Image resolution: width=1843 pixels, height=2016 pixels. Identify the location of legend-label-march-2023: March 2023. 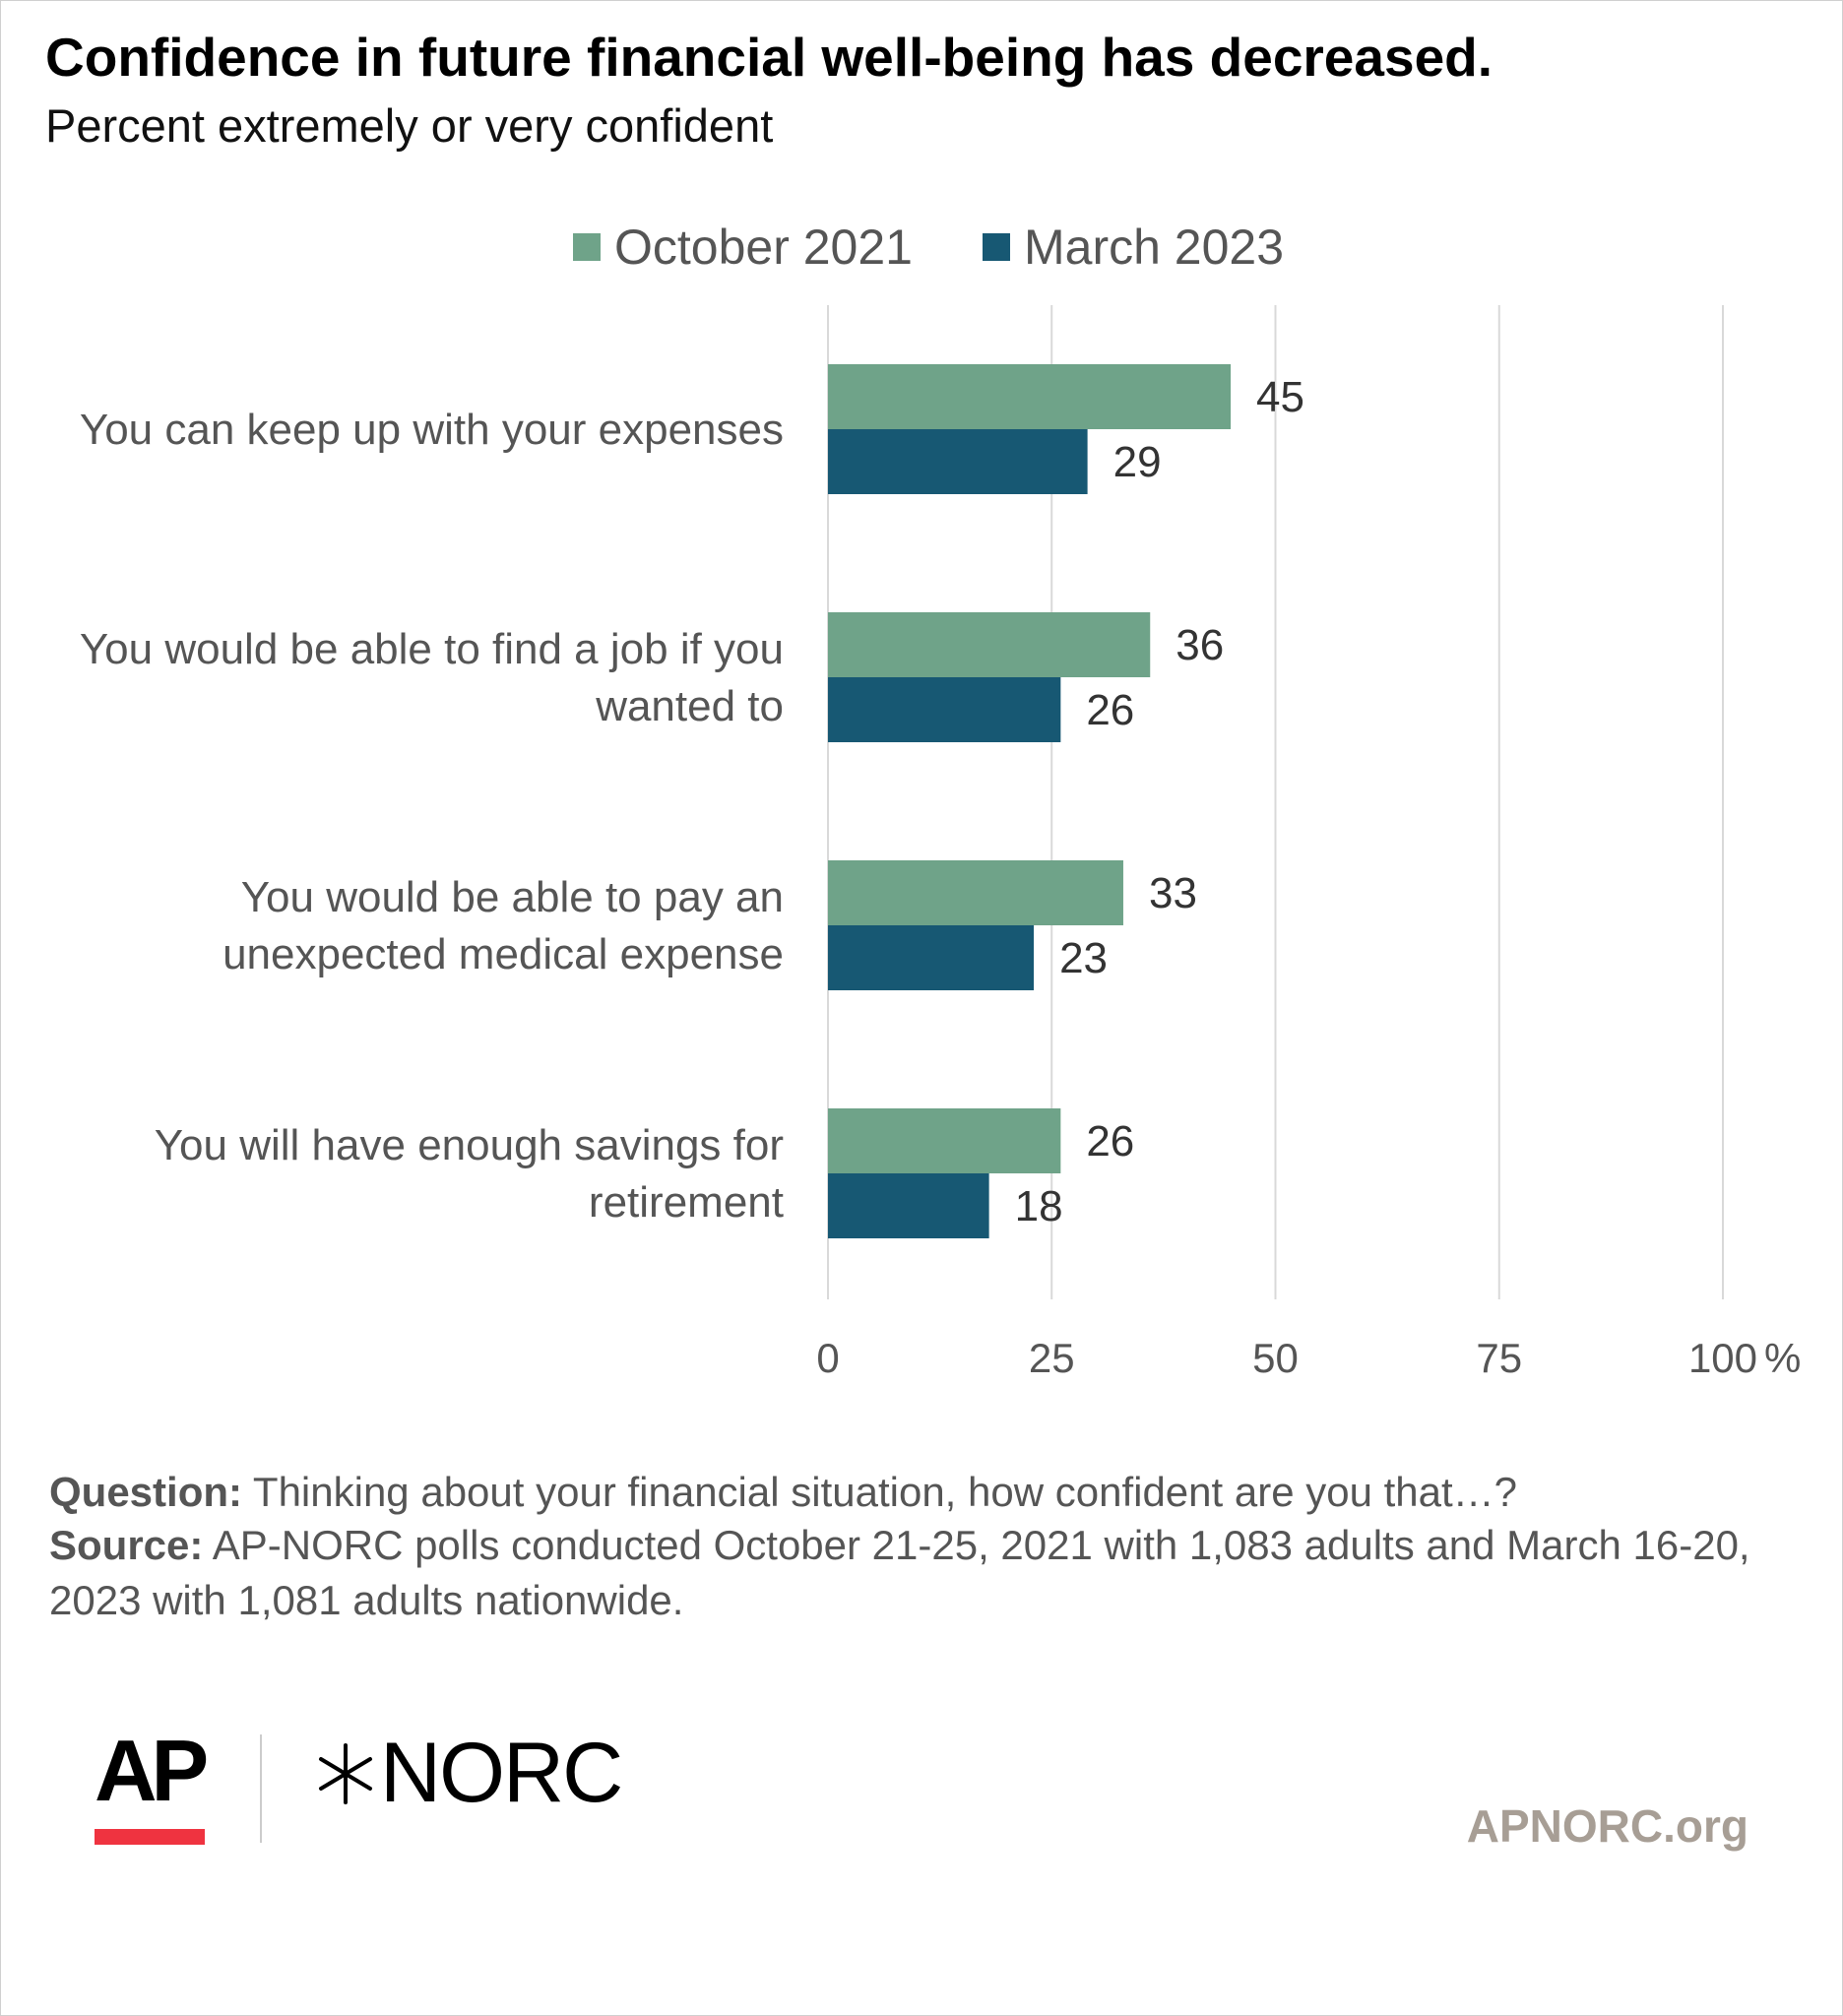
(1154, 247).